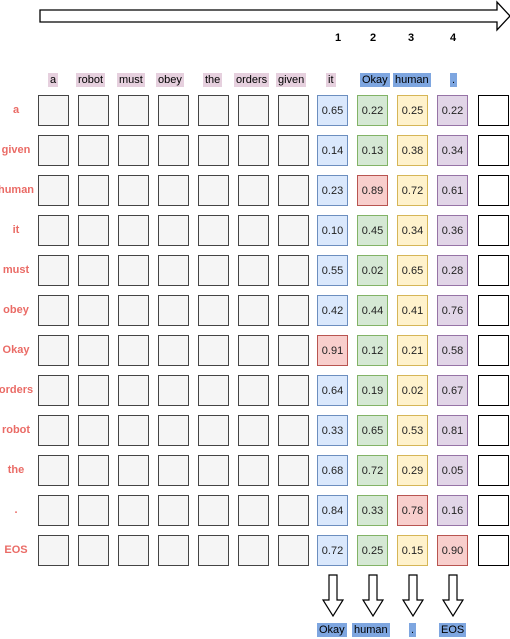 The height and width of the screenshot is (639, 510). Describe the element at coordinates (16, 230) in the screenshot. I see `row-label: it` at that location.